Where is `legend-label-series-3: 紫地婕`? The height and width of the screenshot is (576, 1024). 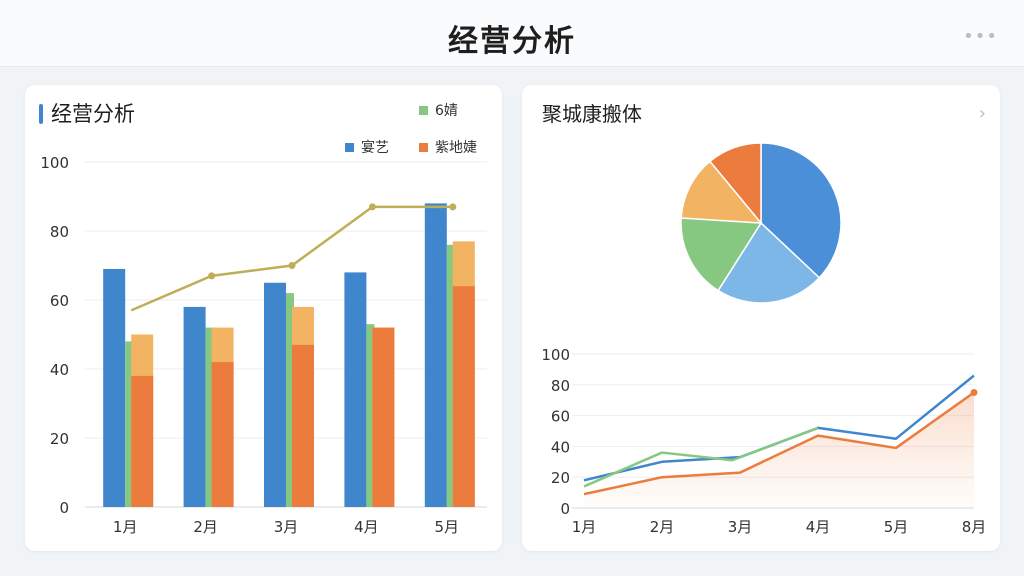 legend-label-series-3: 紫地婕 is located at coordinates (456, 148).